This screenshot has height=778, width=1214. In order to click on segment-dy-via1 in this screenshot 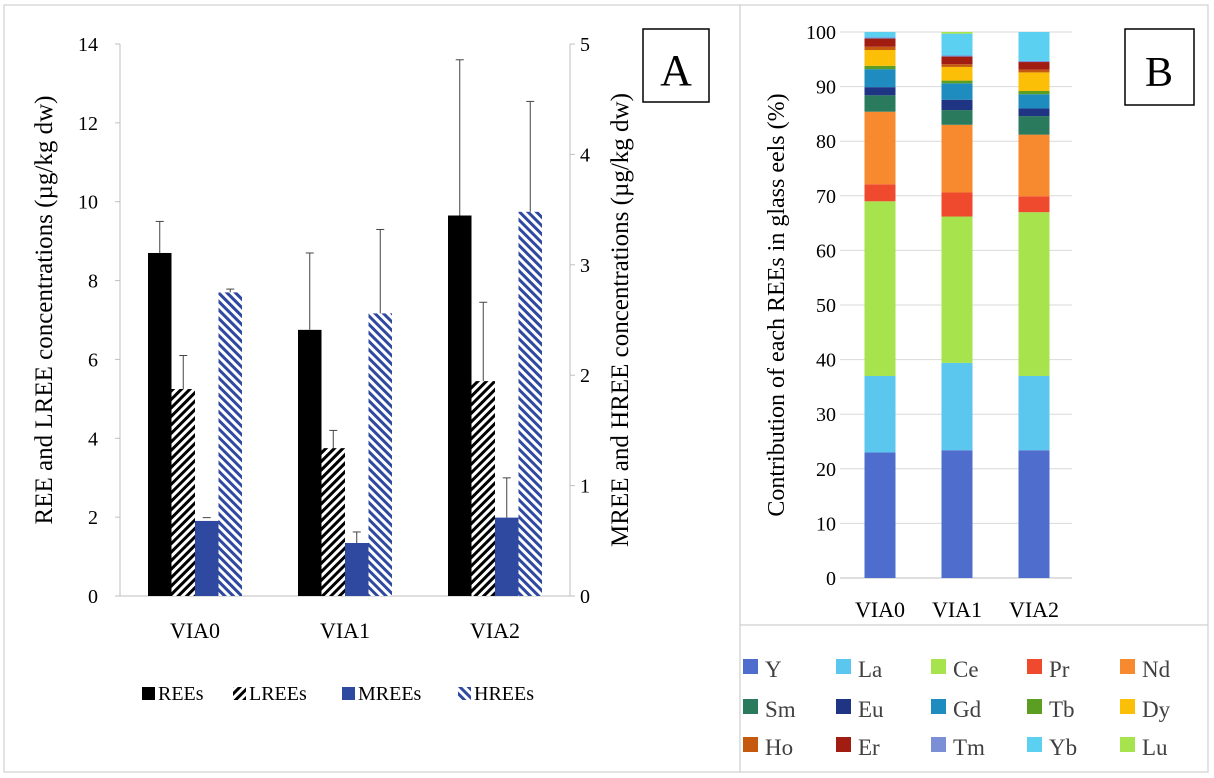, I will do `click(957, 73)`.